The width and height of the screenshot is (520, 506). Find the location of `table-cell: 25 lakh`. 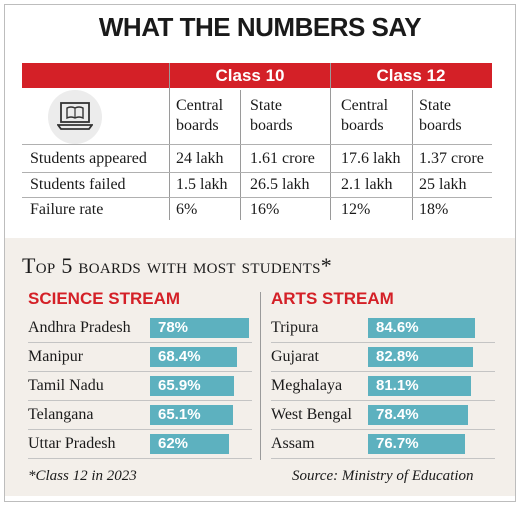

table-cell: 25 lakh is located at coordinates (443, 184).